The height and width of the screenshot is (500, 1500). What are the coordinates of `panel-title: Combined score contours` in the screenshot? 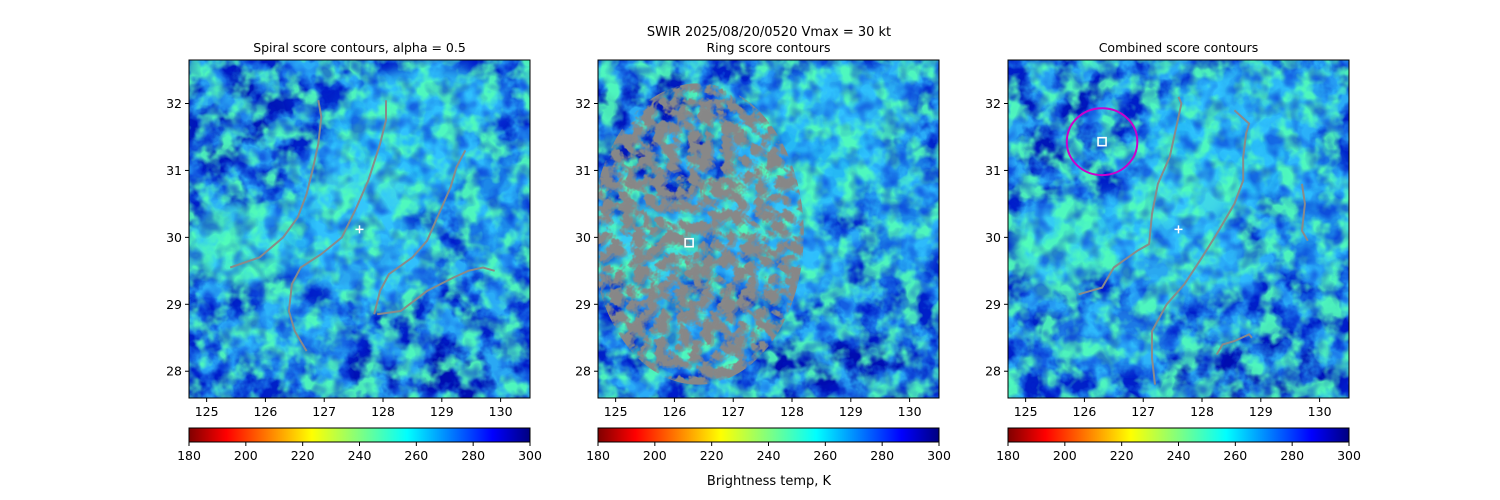 It's located at (1179, 47).